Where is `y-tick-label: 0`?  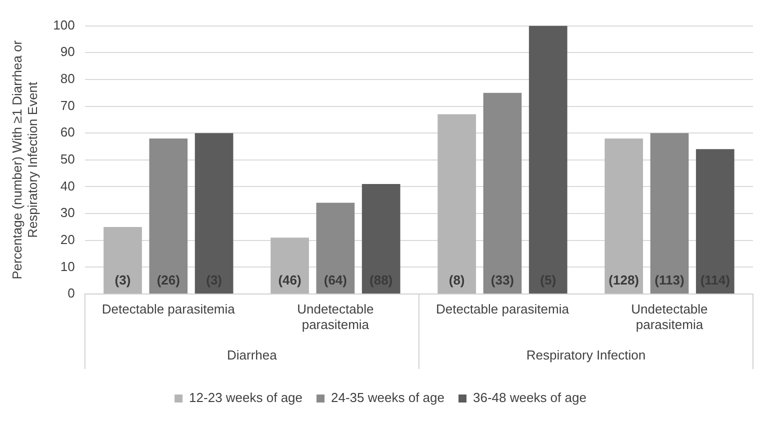
y-tick-label: 0 is located at coordinates (71, 293).